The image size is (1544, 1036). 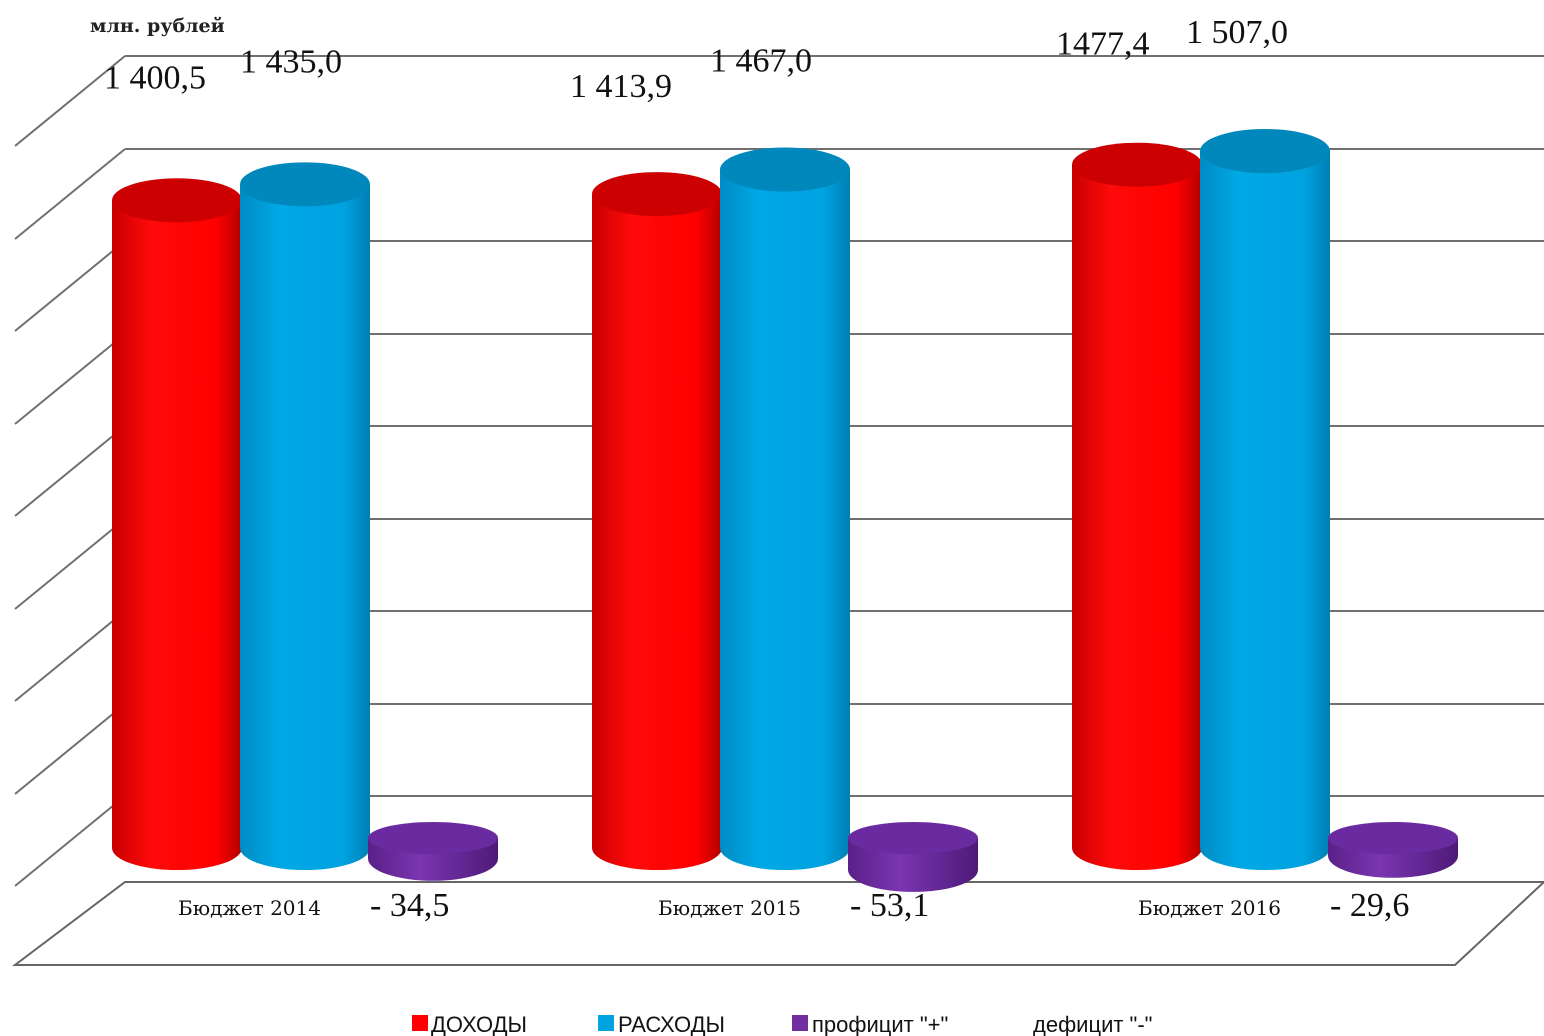 I want to click on legend-swatch-income, so click(x=420, y=1023).